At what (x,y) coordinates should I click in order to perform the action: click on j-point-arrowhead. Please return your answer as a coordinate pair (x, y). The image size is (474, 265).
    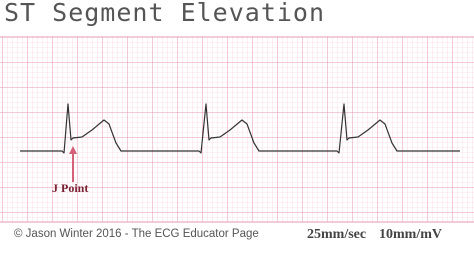
    Looking at the image, I should click on (73, 150).